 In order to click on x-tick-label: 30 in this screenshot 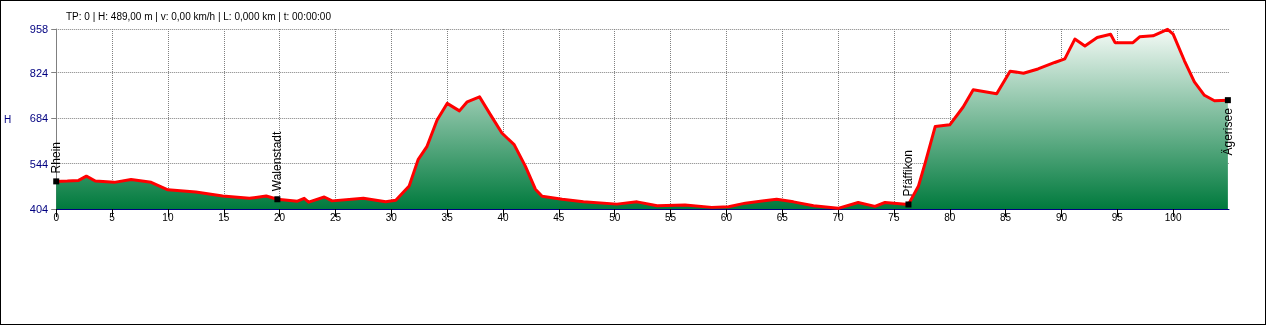, I will do `click(391, 217)`.